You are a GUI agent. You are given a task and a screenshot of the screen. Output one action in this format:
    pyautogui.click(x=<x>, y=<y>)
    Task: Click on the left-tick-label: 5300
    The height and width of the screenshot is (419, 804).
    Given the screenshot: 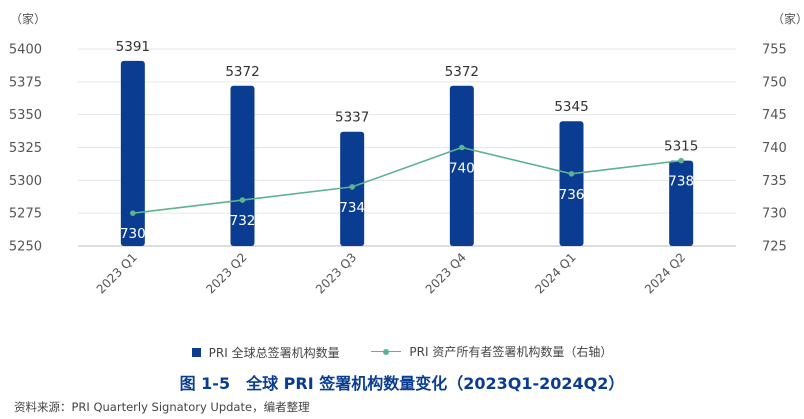 What is the action you would take?
    pyautogui.click(x=25, y=181)
    